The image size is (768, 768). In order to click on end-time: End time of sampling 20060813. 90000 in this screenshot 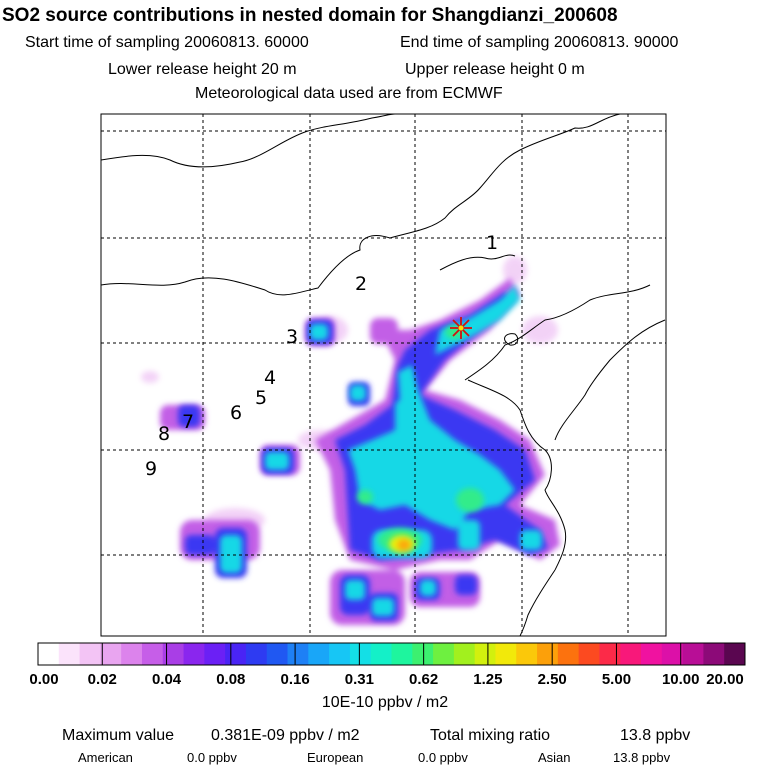, I will do `click(539, 42)`.